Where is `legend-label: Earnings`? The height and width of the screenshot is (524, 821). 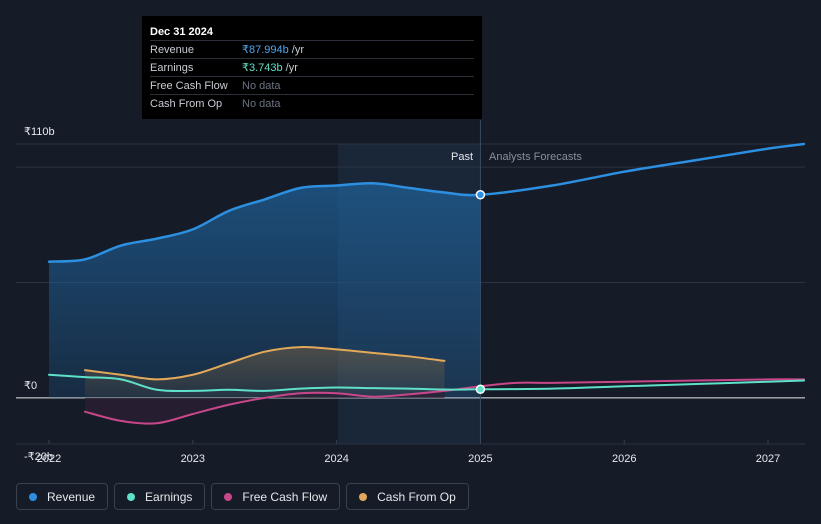
legend-label: Earnings is located at coordinates (169, 496).